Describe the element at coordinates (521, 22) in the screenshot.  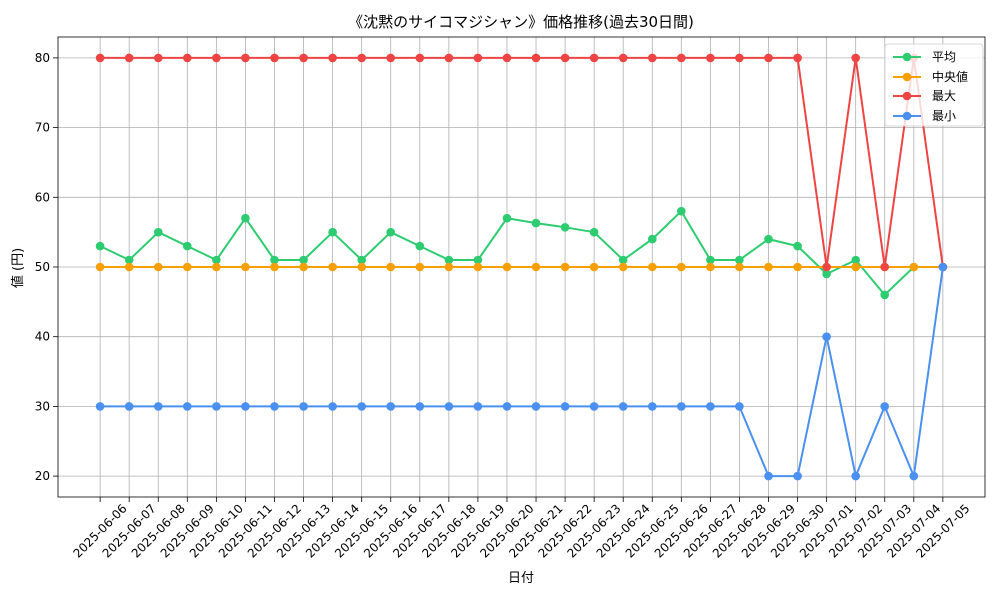
I see `chart-title: 《沈黙のサイコマジシャン》価格推移(過去30日間)` at that location.